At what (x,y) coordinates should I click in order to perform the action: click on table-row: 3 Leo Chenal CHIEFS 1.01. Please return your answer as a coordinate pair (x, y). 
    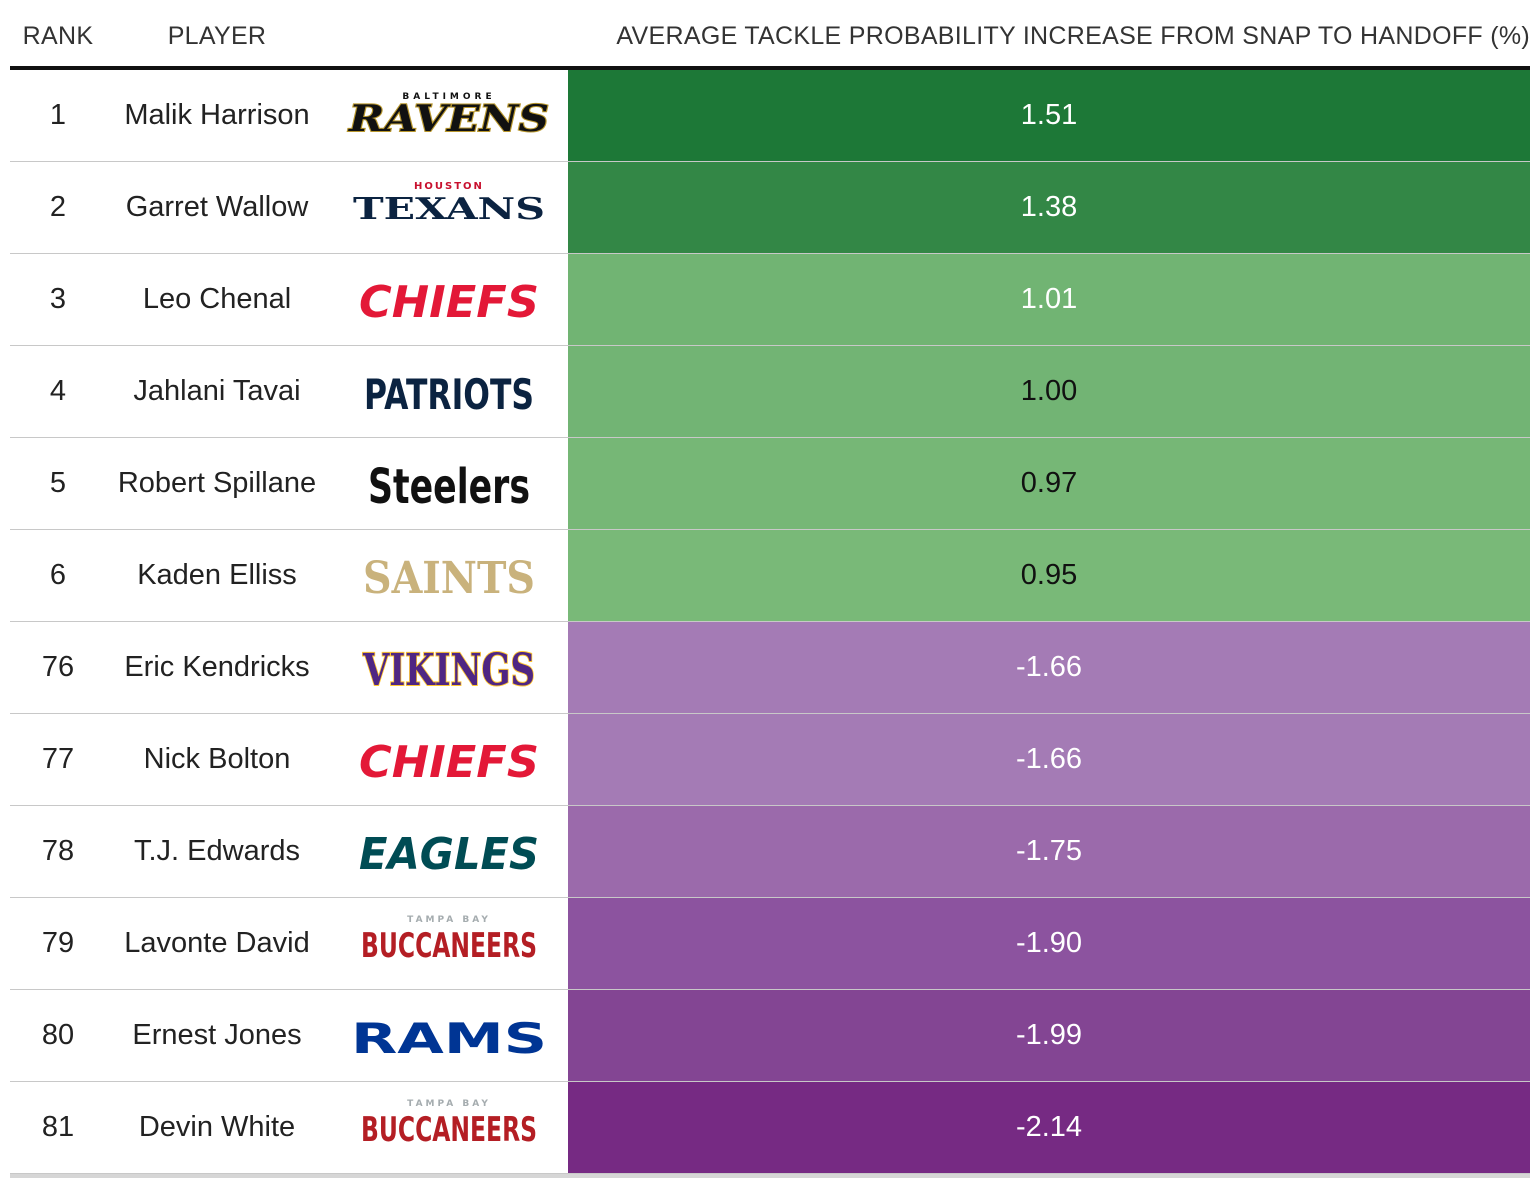
    Looking at the image, I should click on (770, 300).